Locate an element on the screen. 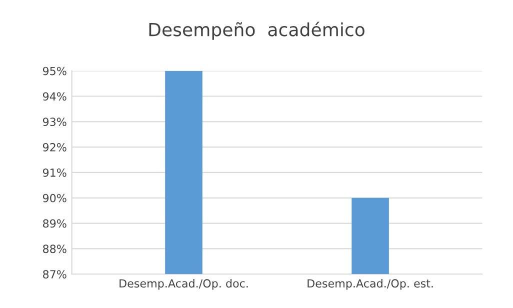 Image resolution: width=513 pixels, height=308 pixels. y-tick-label: 94% is located at coordinates (54, 96).